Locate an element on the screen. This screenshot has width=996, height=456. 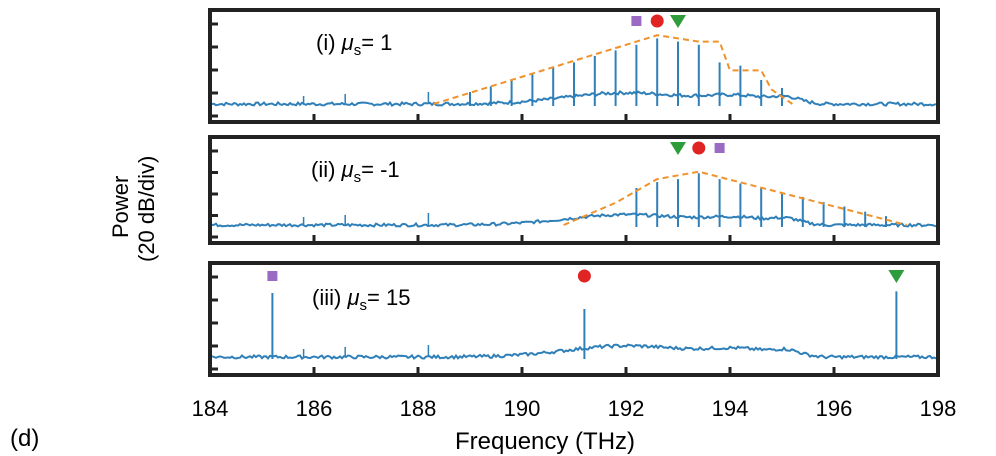
x-tick-label: 196 is located at coordinates (834, 408).